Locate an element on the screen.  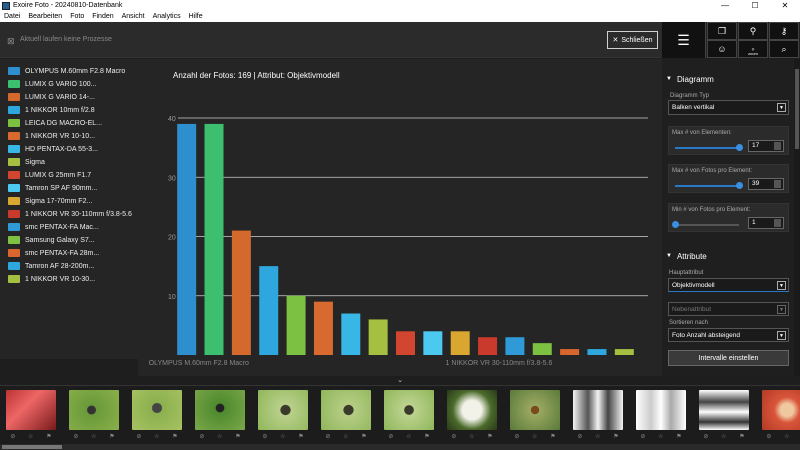
copy-button: ❐ is located at coordinates (722, 31).